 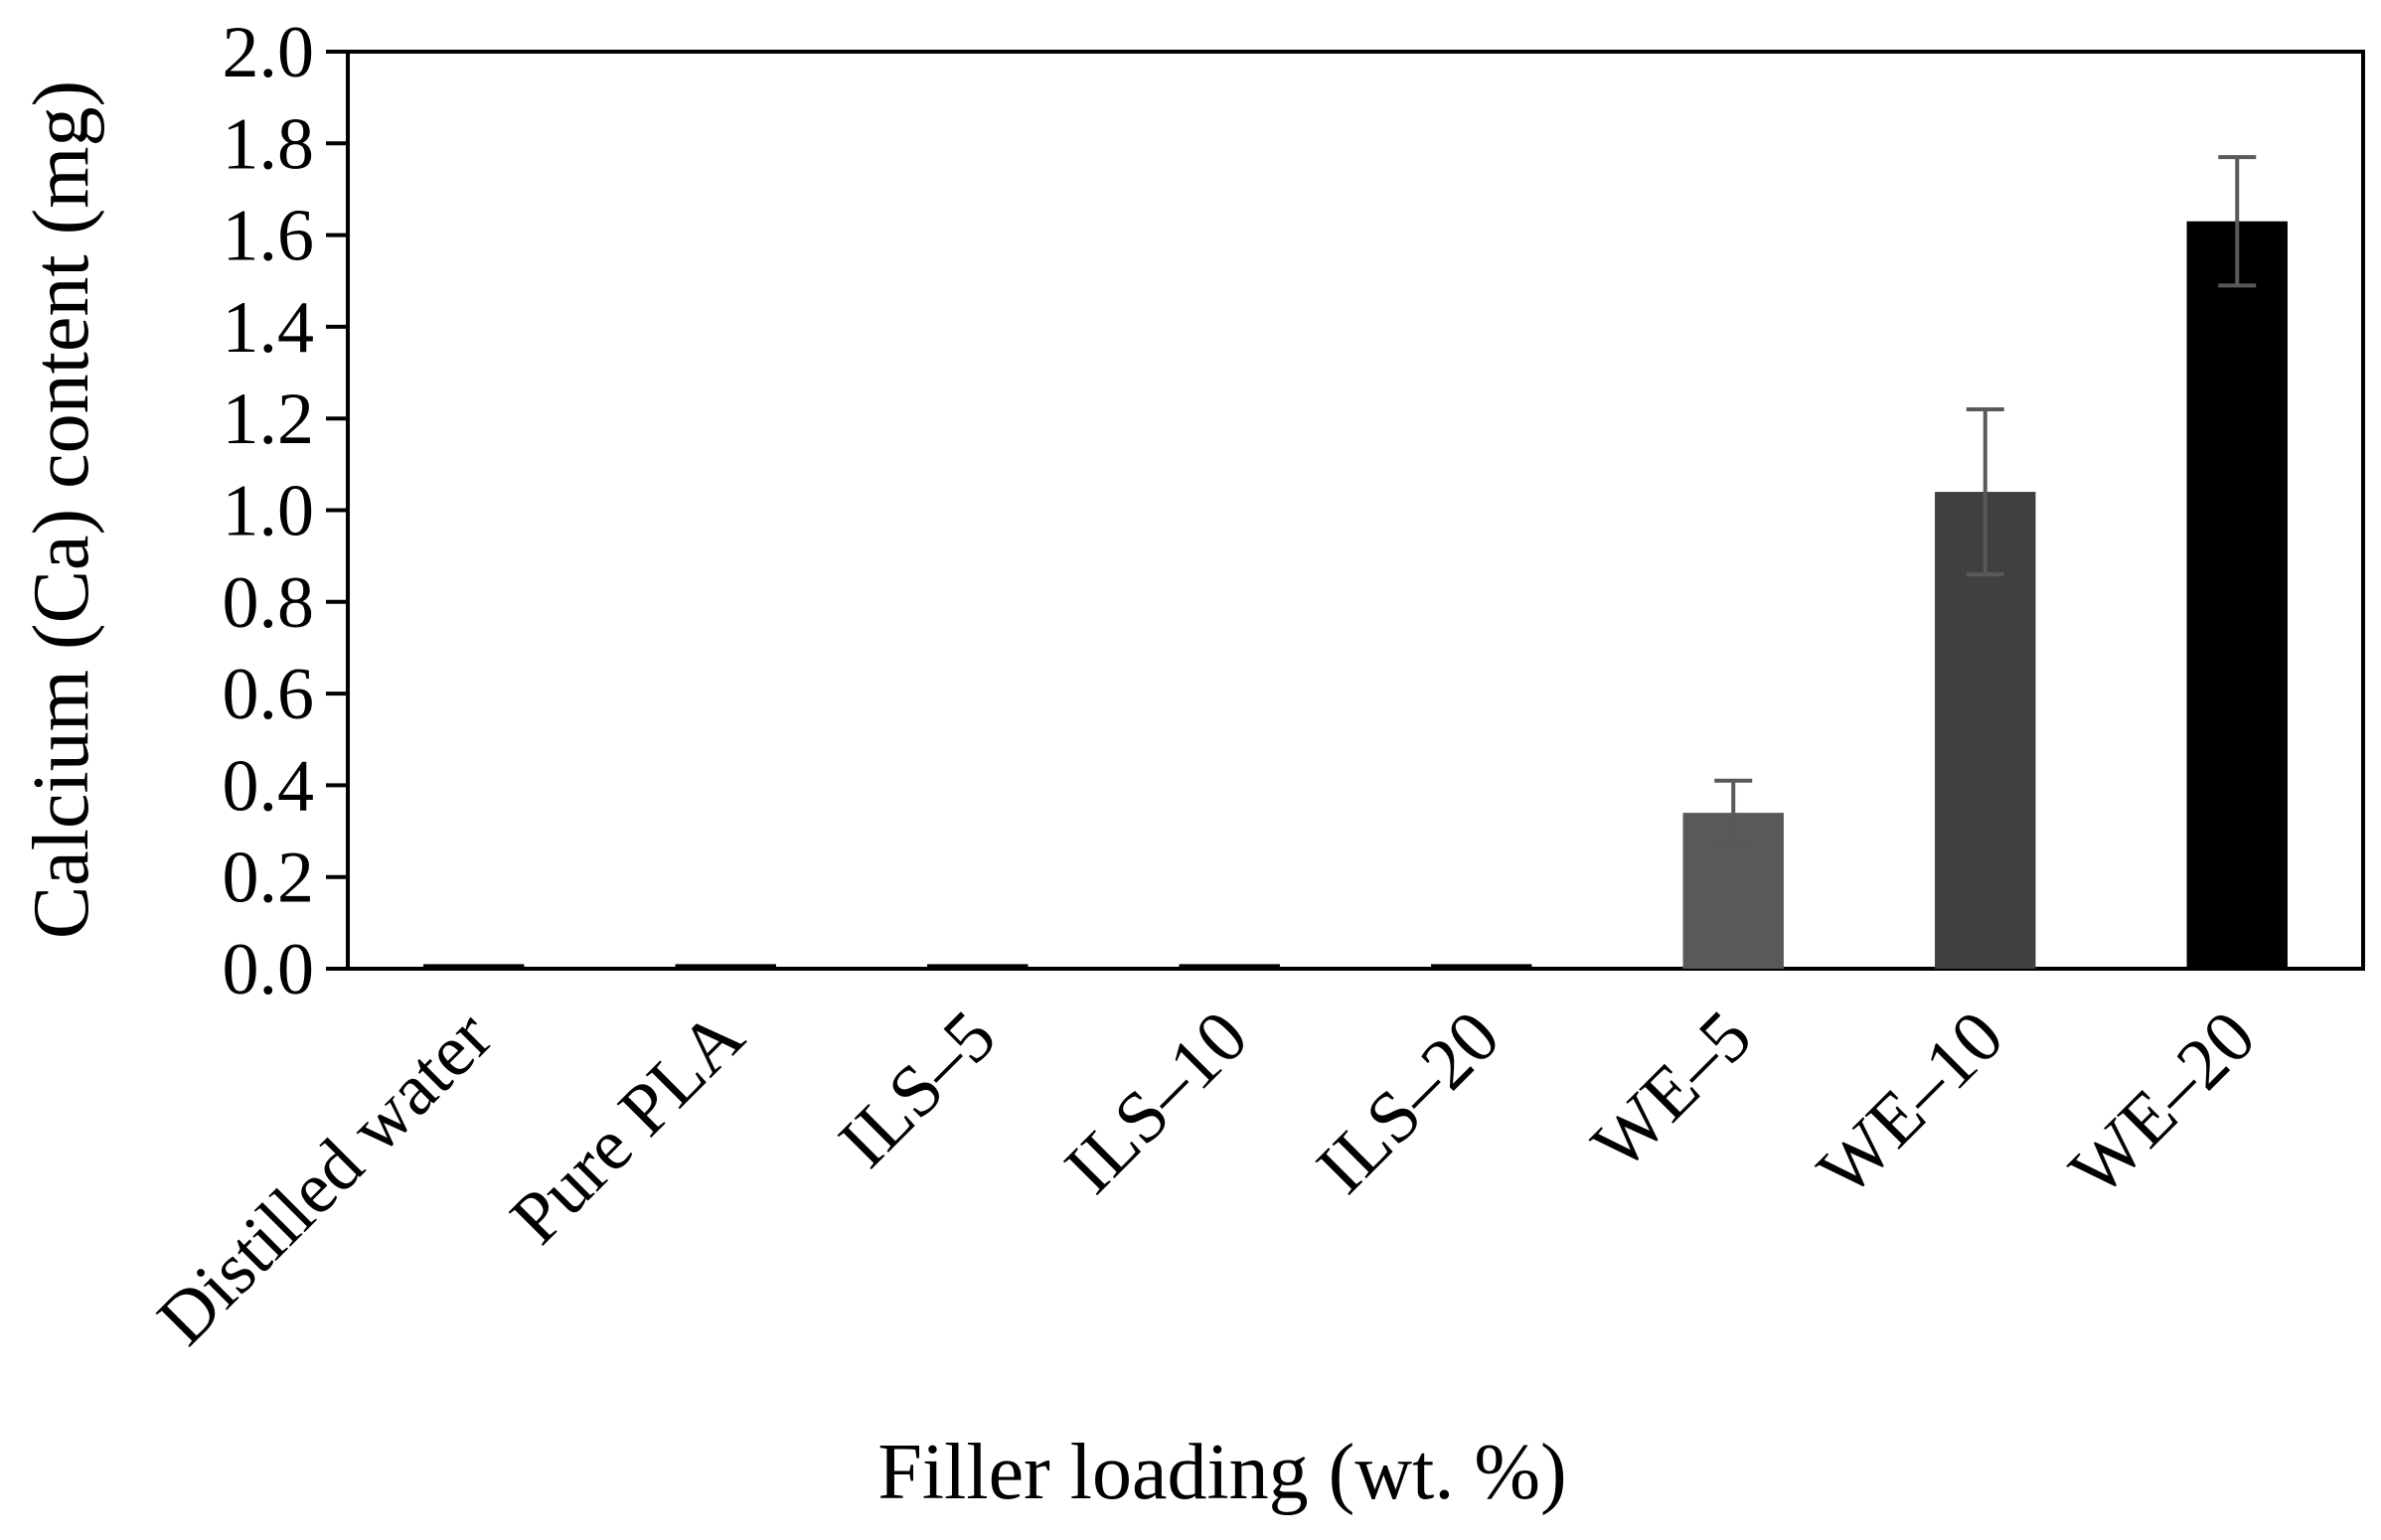 I want to click on y-tick-label: 0.2, so click(x=269, y=878).